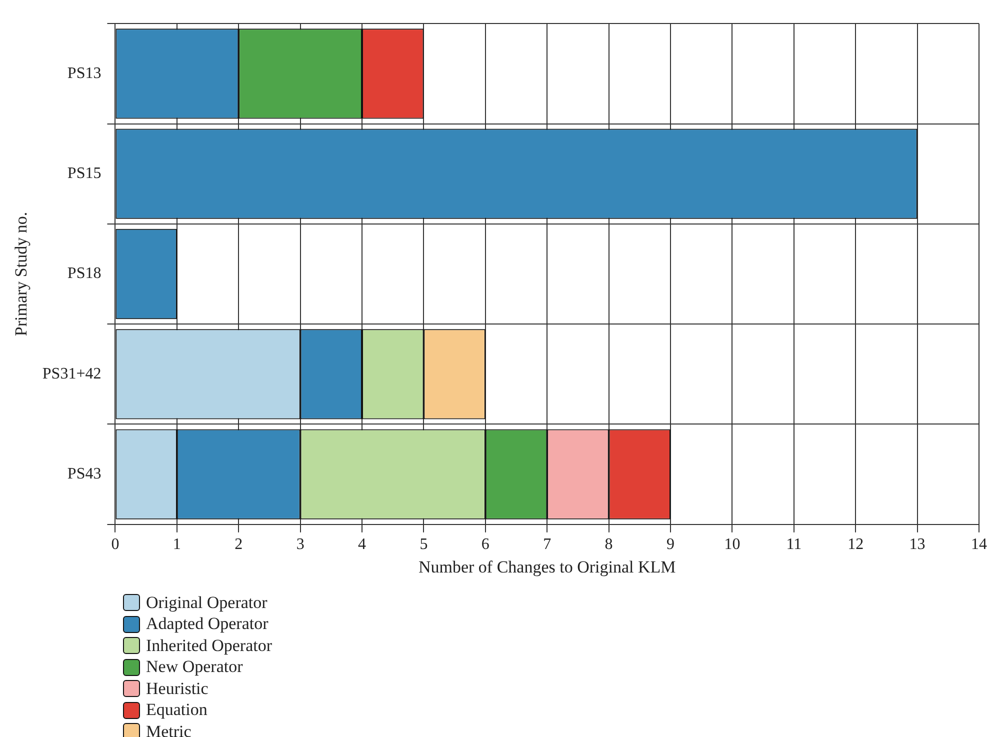 The image size is (999, 737). I want to click on y-tick-label: PS31+42, so click(72, 373).